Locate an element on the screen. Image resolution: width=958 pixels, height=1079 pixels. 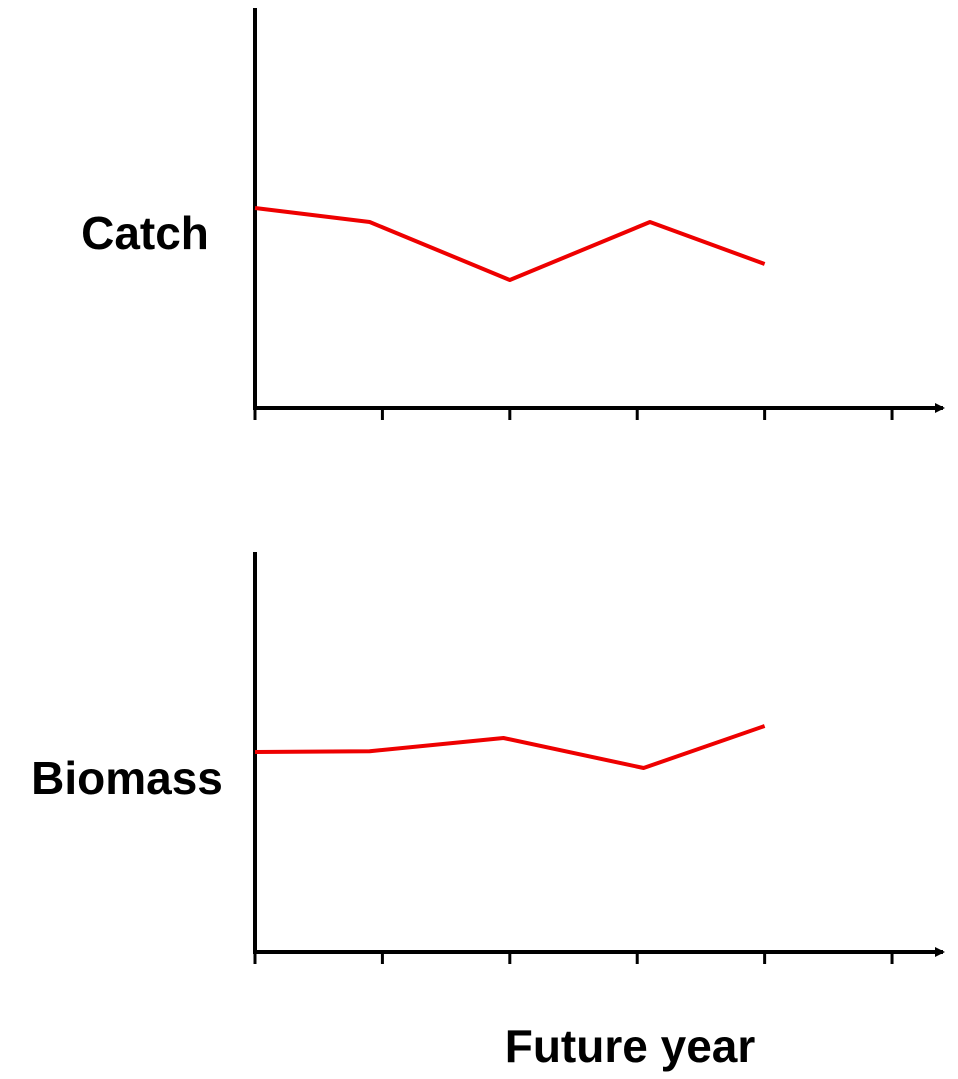
y-axis-label: Biomass is located at coordinates (127, 778).